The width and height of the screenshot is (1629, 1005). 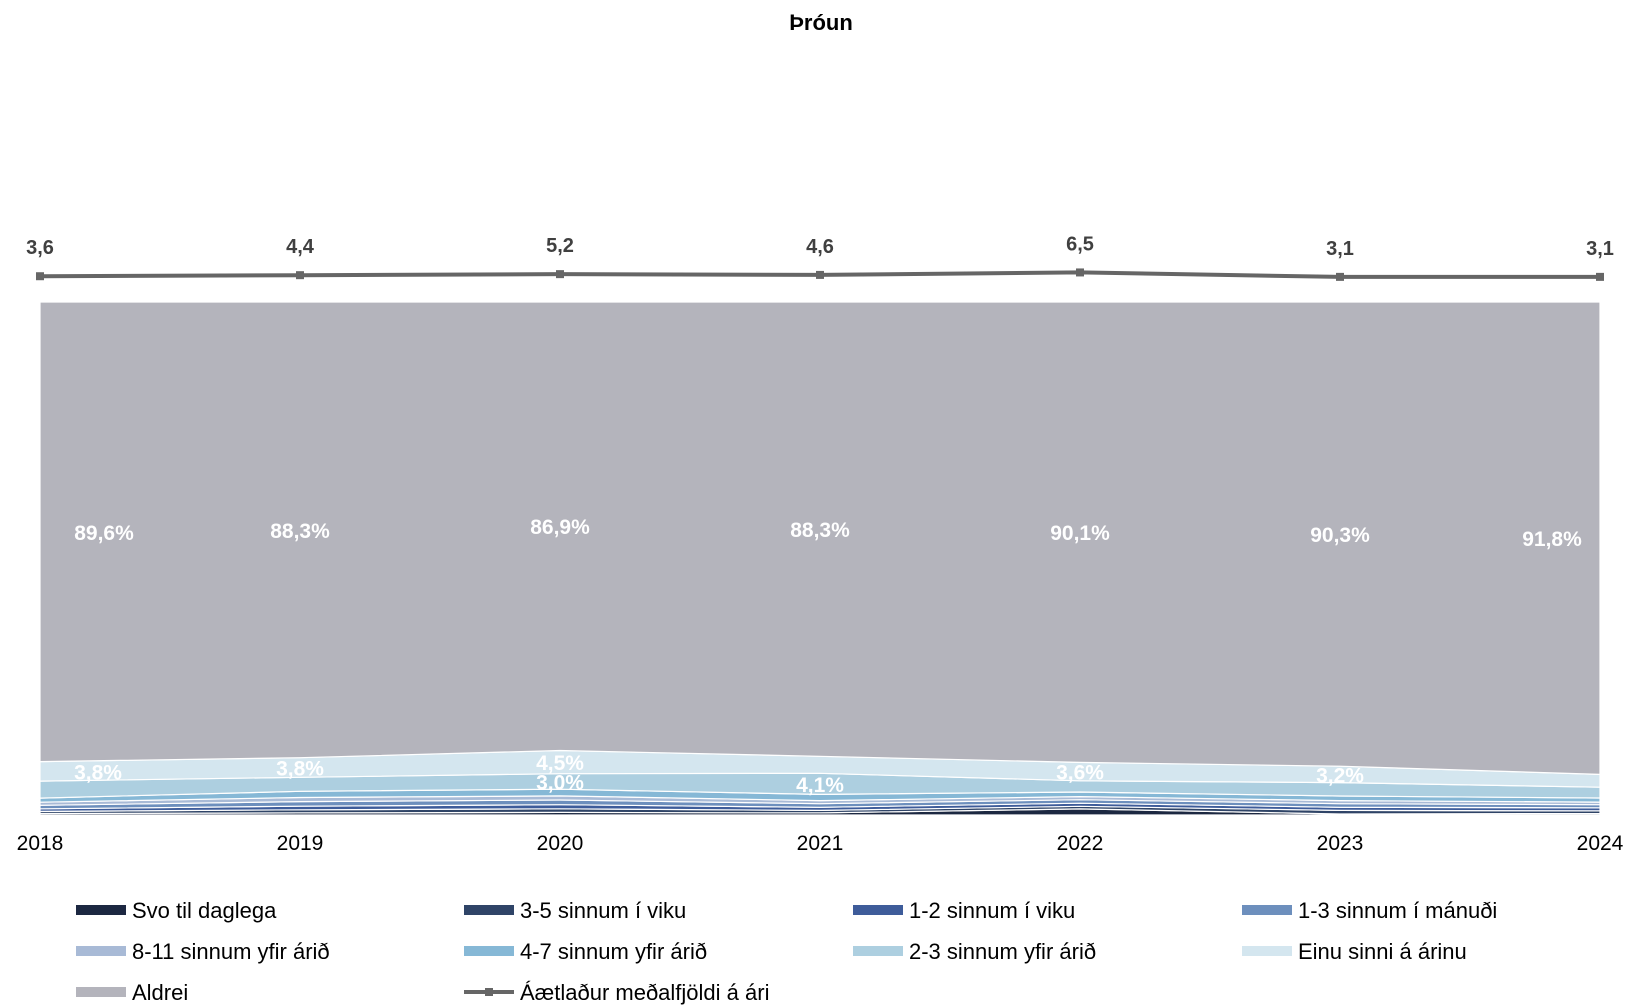 What do you see at coordinates (1080, 272) in the screenshot?
I see `average-marker-2022` at bounding box center [1080, 272].